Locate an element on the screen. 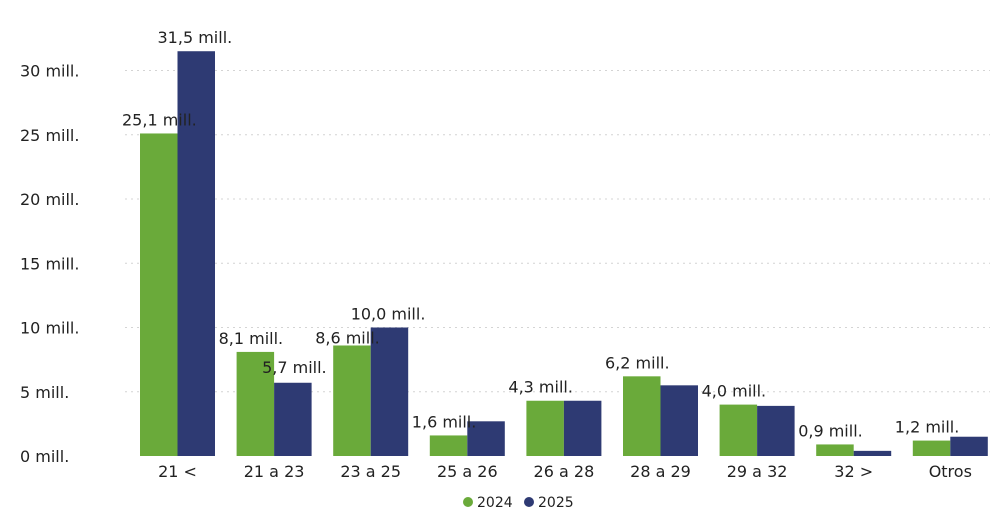 Image resolution: width=1000 pixels, height=521 pixels. legend-label: 2025 is located at coordinates (556, 503).